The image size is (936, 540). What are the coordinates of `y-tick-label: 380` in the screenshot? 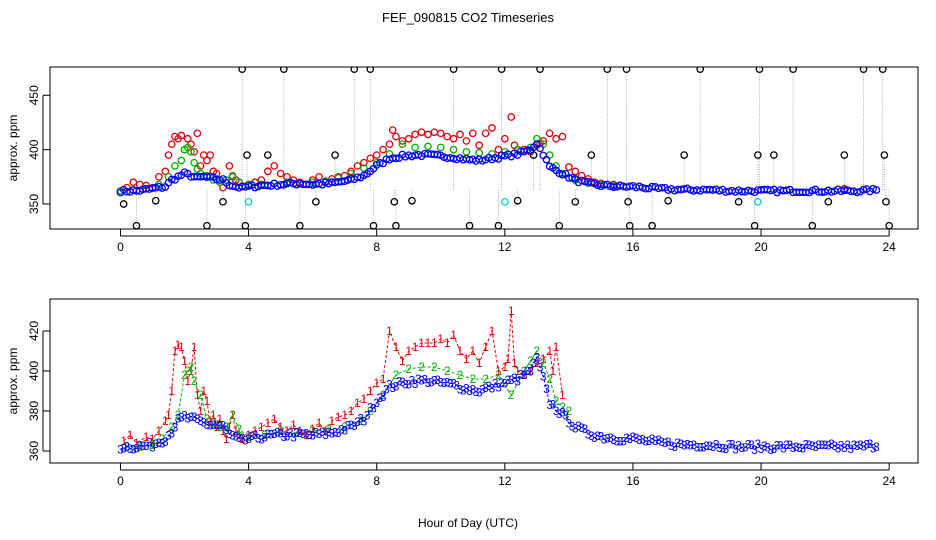 It's located at (34, 411).